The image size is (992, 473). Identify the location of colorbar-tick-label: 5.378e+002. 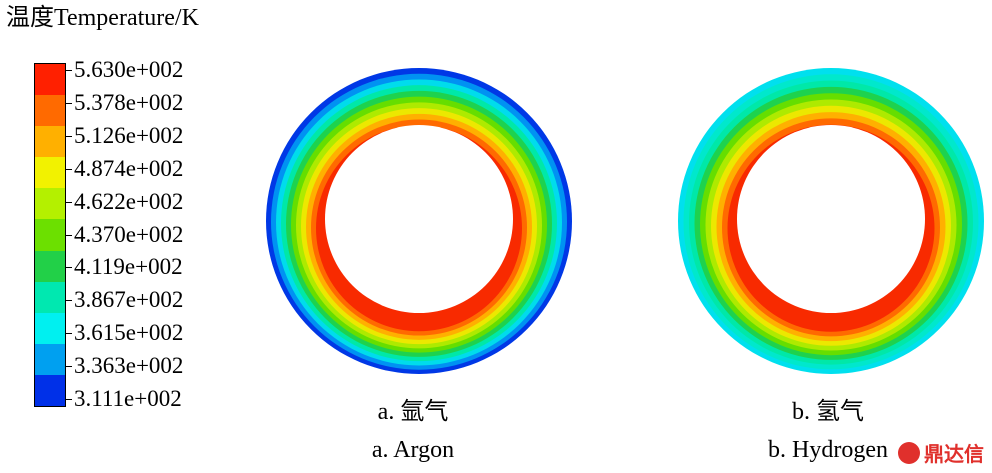
(129, 102).